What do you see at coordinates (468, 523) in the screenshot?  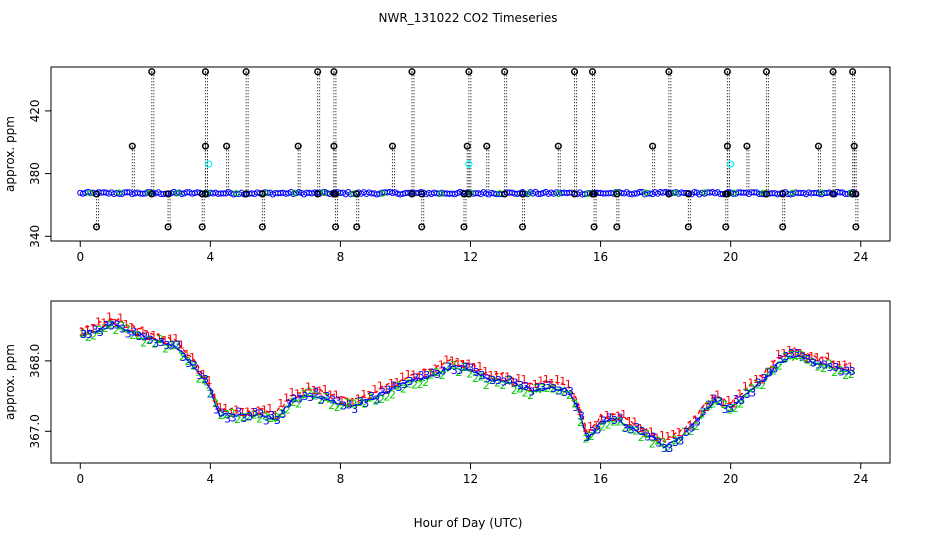 I see `x-axis-label: Hour of Day (UTC)` at bounding box center [468, 523].